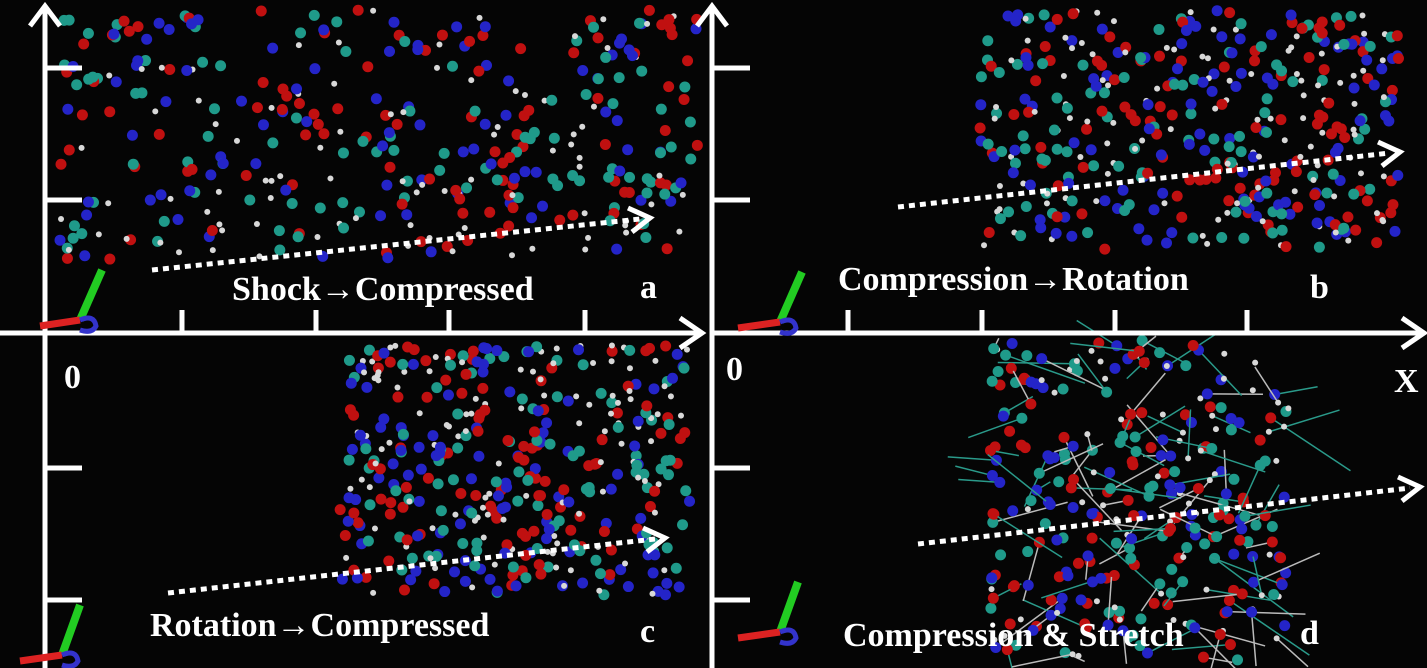  Describe the element at coordinates (1013, 279) in the screenshot. I see `caption: Compression→Rotation` at that location.